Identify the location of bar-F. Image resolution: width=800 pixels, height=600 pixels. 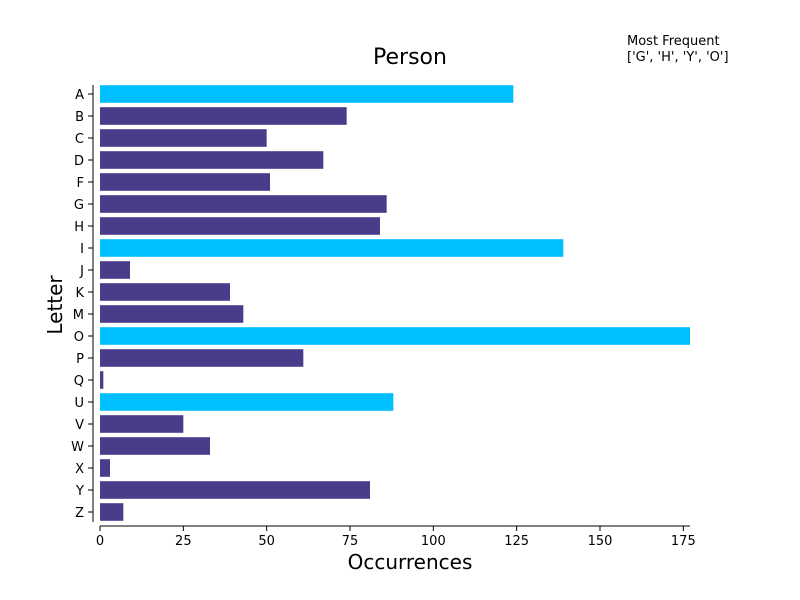
(185, 182).